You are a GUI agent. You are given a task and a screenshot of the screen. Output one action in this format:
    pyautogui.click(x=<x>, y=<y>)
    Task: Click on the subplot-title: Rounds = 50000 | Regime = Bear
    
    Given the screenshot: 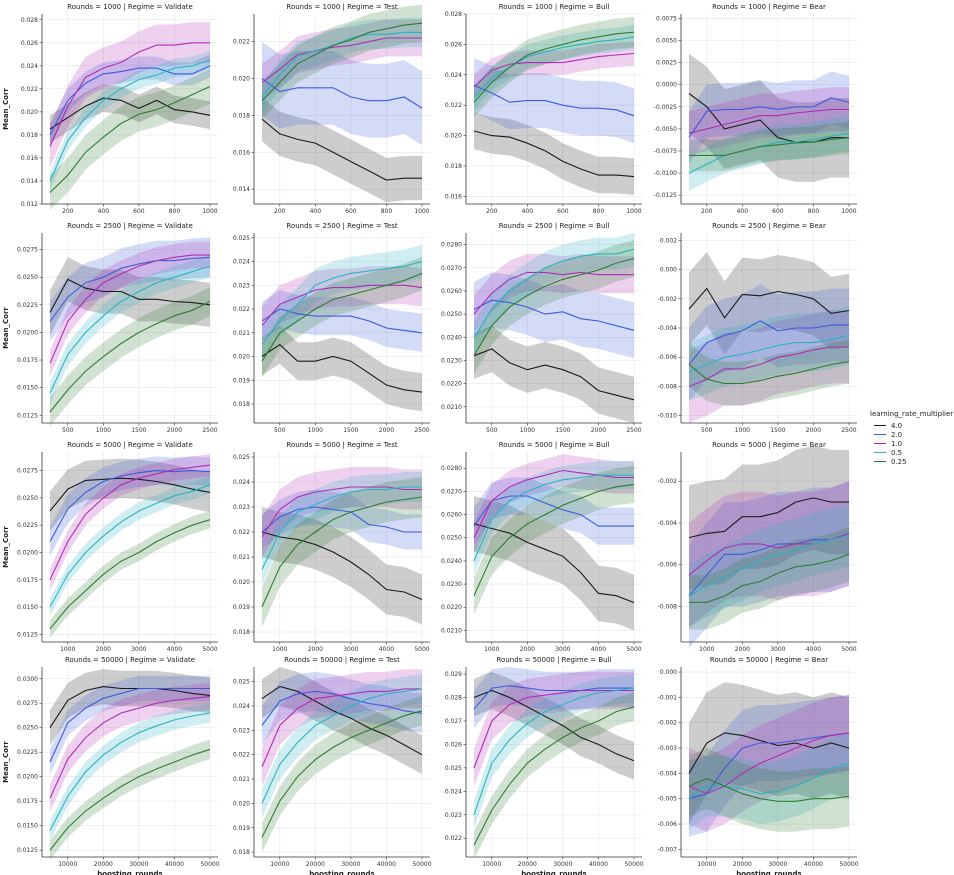 What is the action you would take?
    pyautogui.click(x=769, y=660)
    